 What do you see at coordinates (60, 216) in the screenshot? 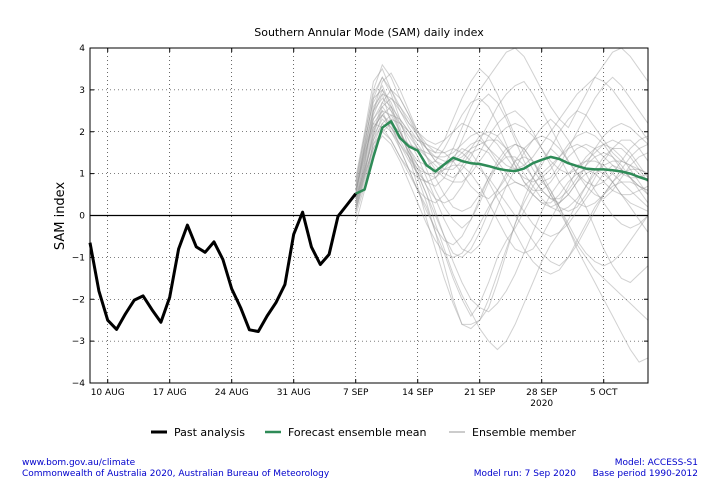
I see `y-axis-label: SAM index` at bounding box center [60, 216].